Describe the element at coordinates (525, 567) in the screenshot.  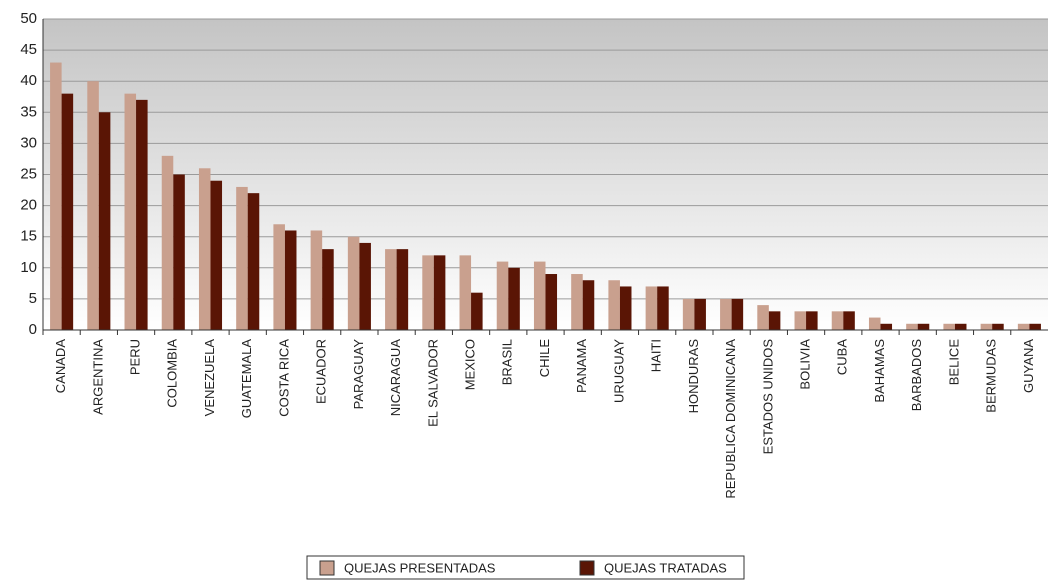
I see `legend` at that location.